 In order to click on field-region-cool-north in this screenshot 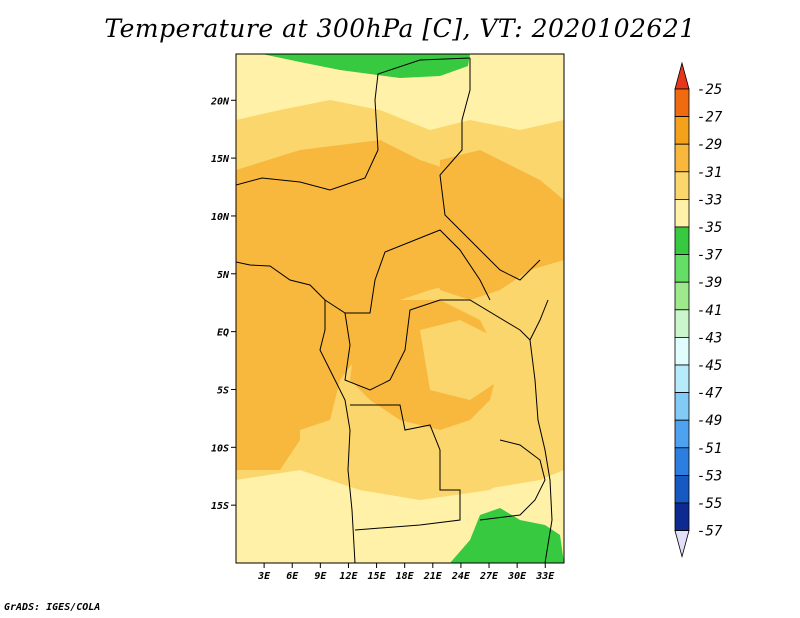, I will do `click(400, 92)`.